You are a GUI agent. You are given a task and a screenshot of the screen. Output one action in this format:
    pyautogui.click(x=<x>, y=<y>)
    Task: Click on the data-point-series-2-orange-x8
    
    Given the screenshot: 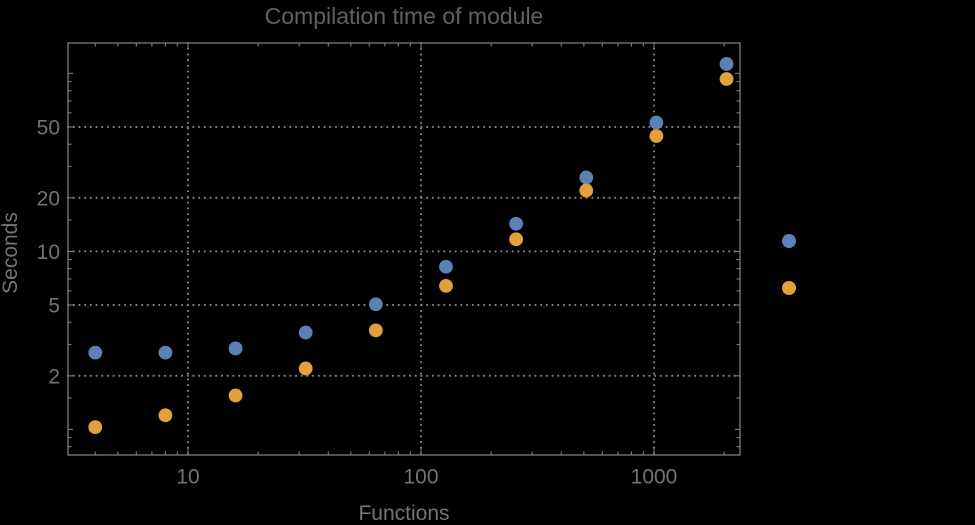 What is the action you would take?
    pyautogui.click(x=165, y=415)
    